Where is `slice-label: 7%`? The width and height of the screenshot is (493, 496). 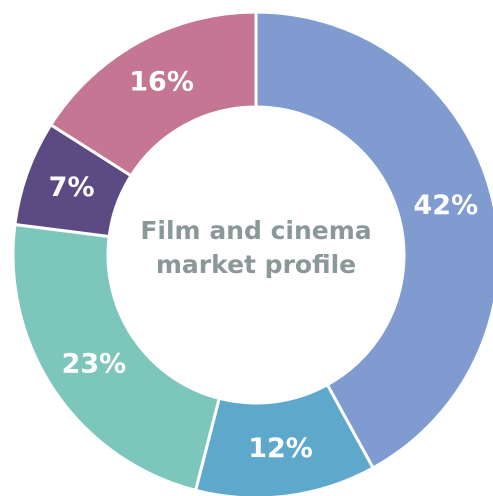
slice-label: 7% is located at coordinates (72, 187).